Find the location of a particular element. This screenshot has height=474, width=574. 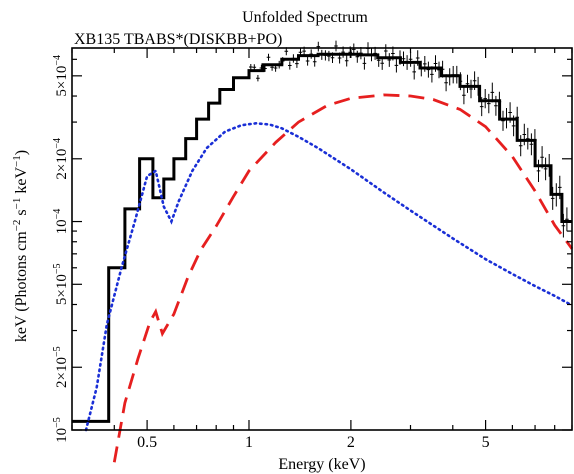

y-tick-label: 2×10−4 is located at coordinates (61, 159).